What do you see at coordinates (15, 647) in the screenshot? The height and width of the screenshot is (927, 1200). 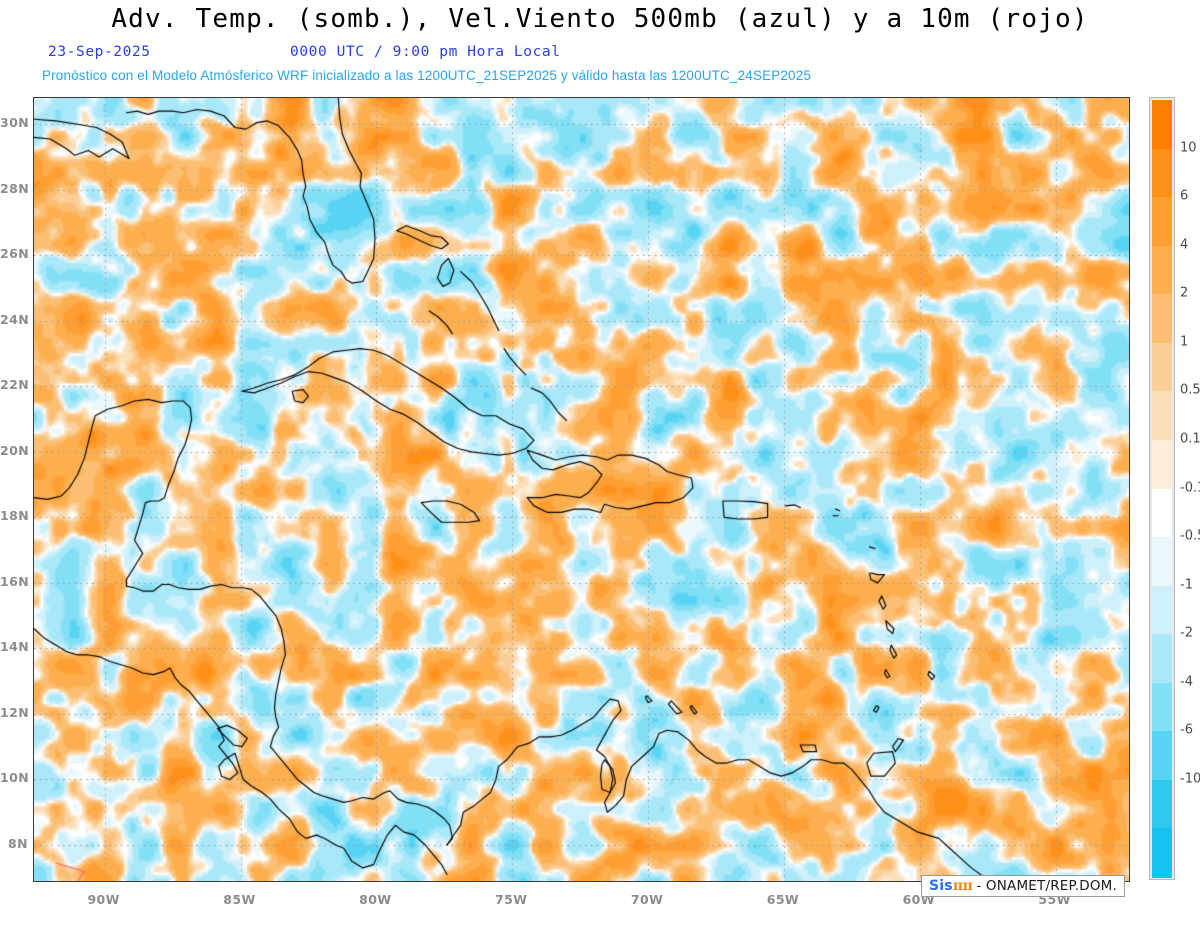 I see `y-tick-14N: 14N` at bounding box center [15, 647].